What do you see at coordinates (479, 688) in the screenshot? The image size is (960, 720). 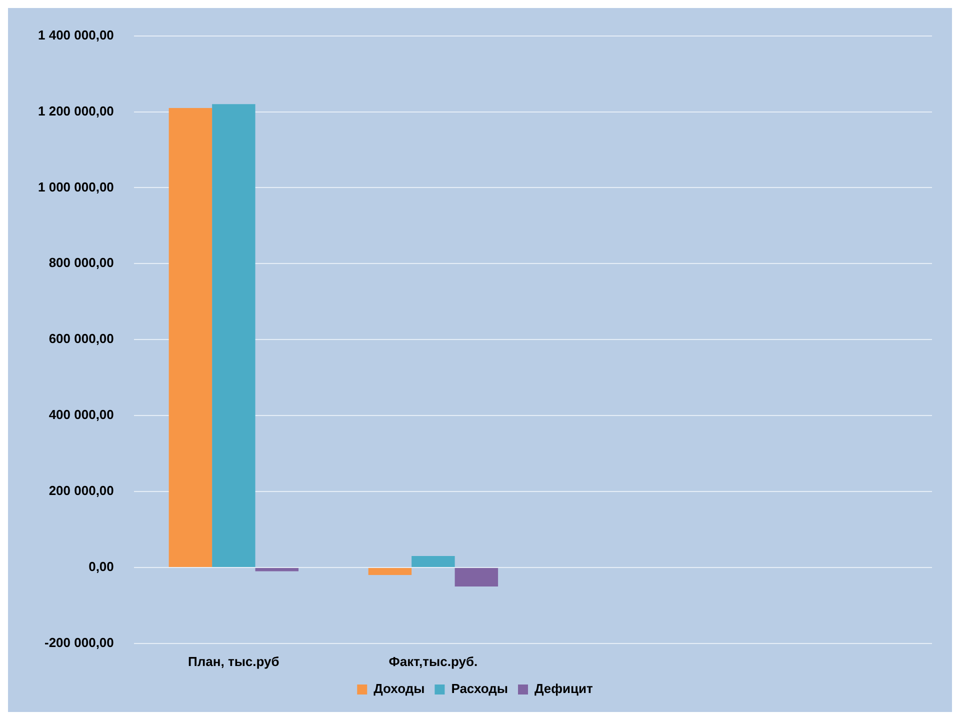 I see `legend-label: Расходы` at bounding box center [479, 688].